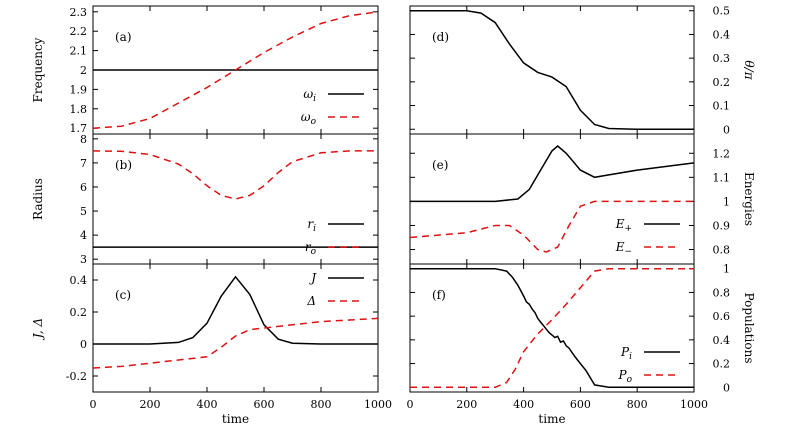  What do you see at coordinates (76, 376) in the screenshot?
I see `y-tick-label: -0.2` at bounding box center [76, 376].